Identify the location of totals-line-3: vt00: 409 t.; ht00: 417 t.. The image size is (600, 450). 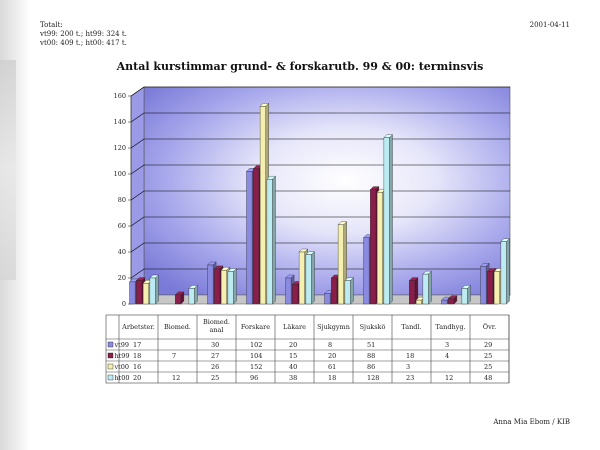
(83, 43).